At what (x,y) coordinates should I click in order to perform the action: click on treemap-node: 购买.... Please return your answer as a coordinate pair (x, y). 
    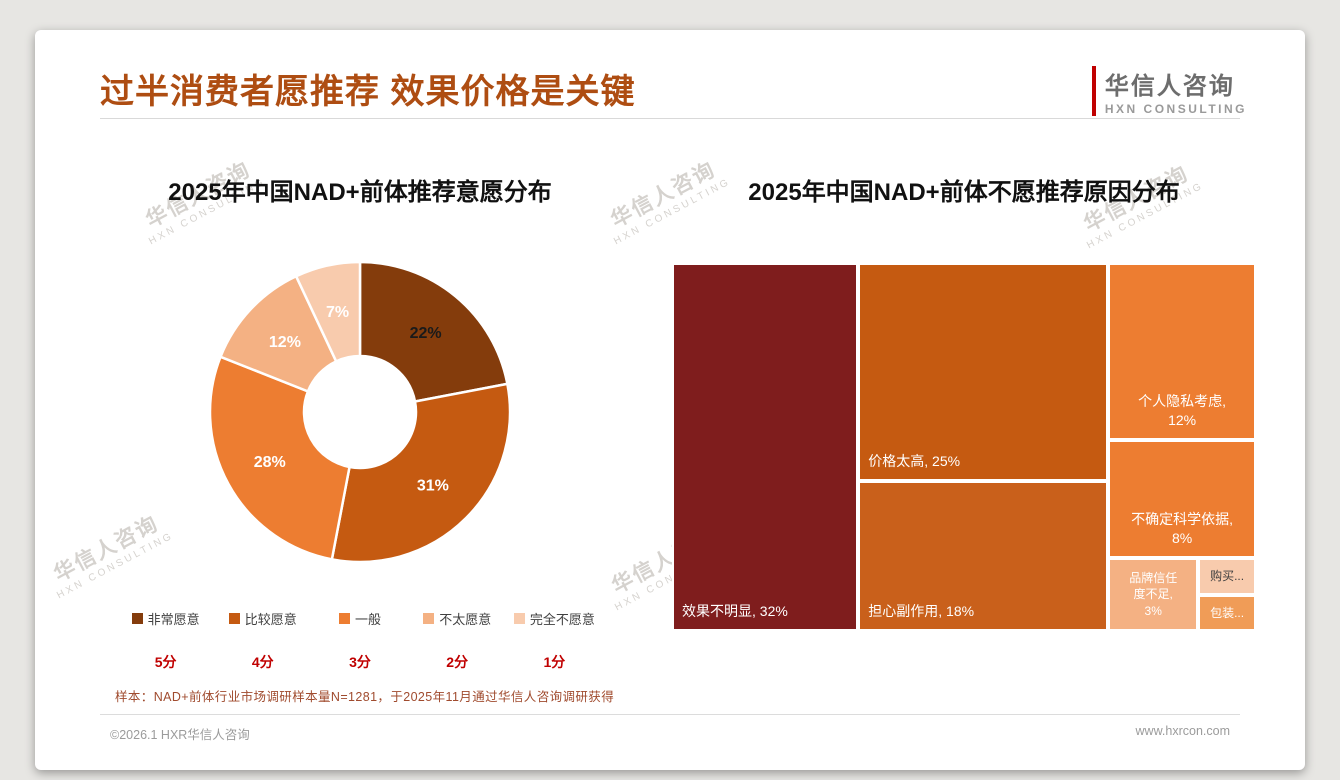
    Looking at the image, I should click on (1227, 576).